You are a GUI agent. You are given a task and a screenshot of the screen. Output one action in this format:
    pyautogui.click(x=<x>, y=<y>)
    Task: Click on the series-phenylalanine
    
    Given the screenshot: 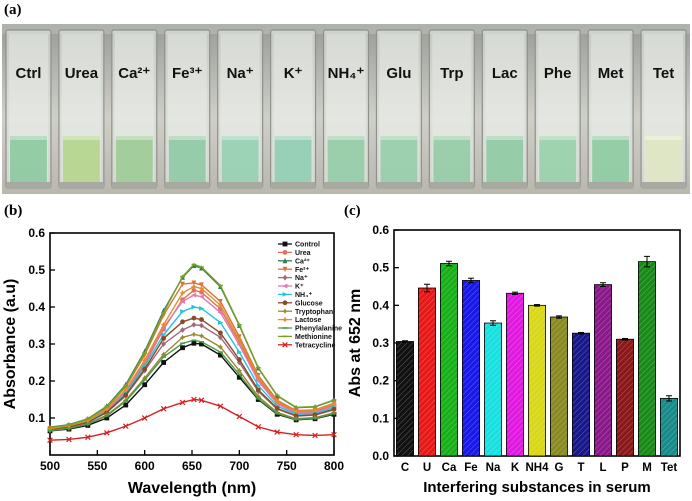 What is the action you would take?
    pyautogui.click(x=192, y=385)
    